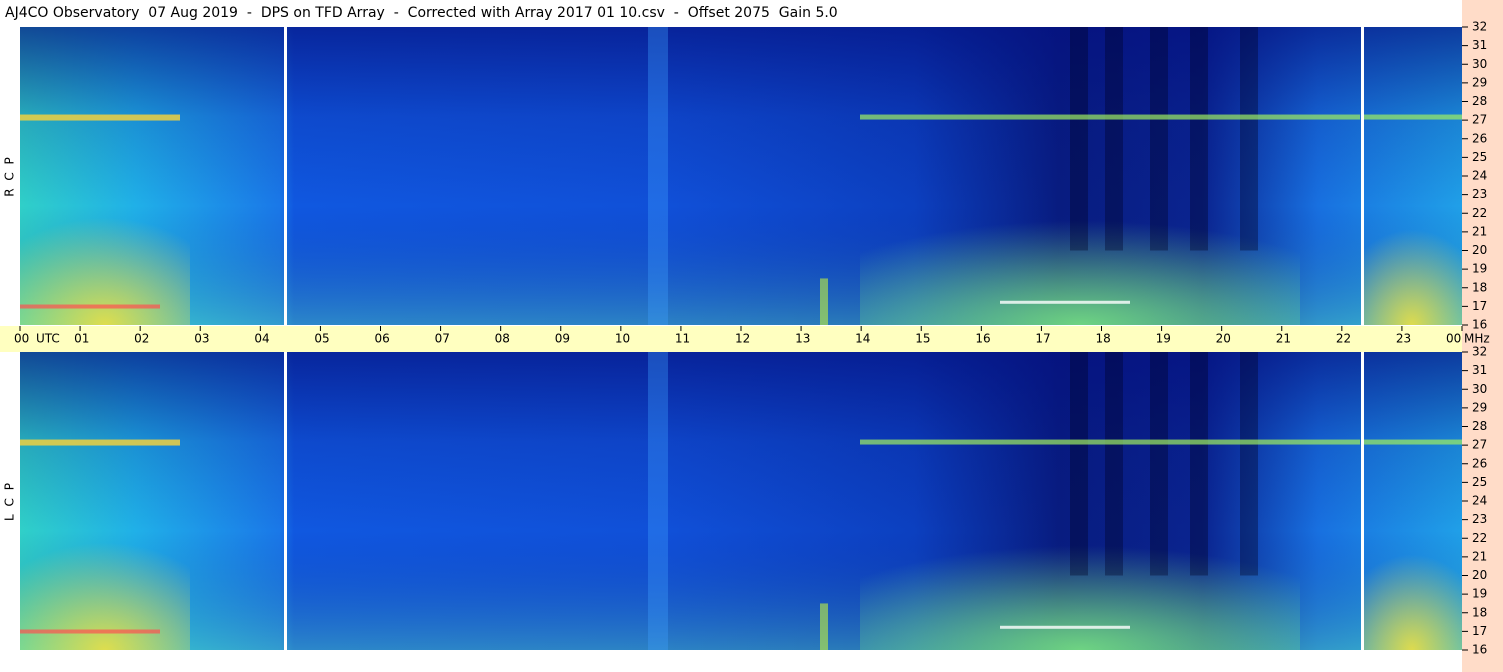 This screenshot has height=672, width=1503. Describe the element at coordinates (201, 339) in the screenshot. I see `x-tick-label: 03` at that location.